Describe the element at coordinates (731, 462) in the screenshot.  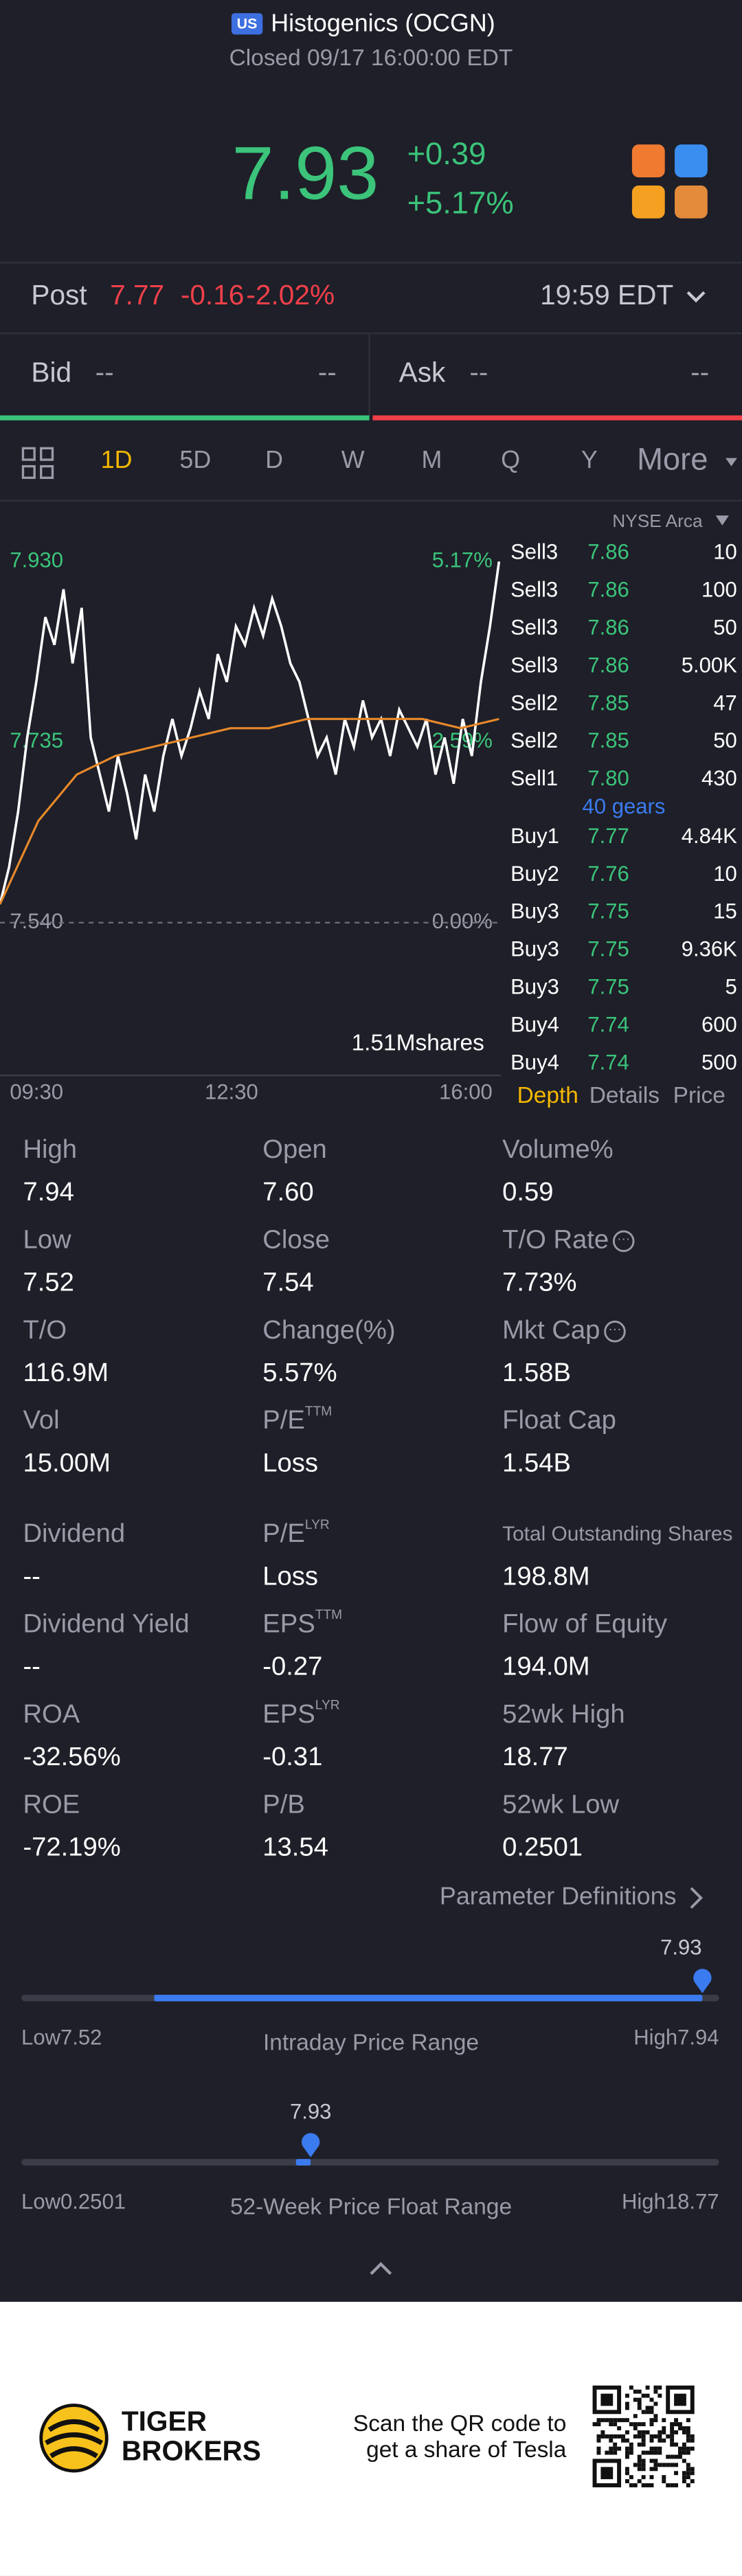
I see `more-arrow` at that location.